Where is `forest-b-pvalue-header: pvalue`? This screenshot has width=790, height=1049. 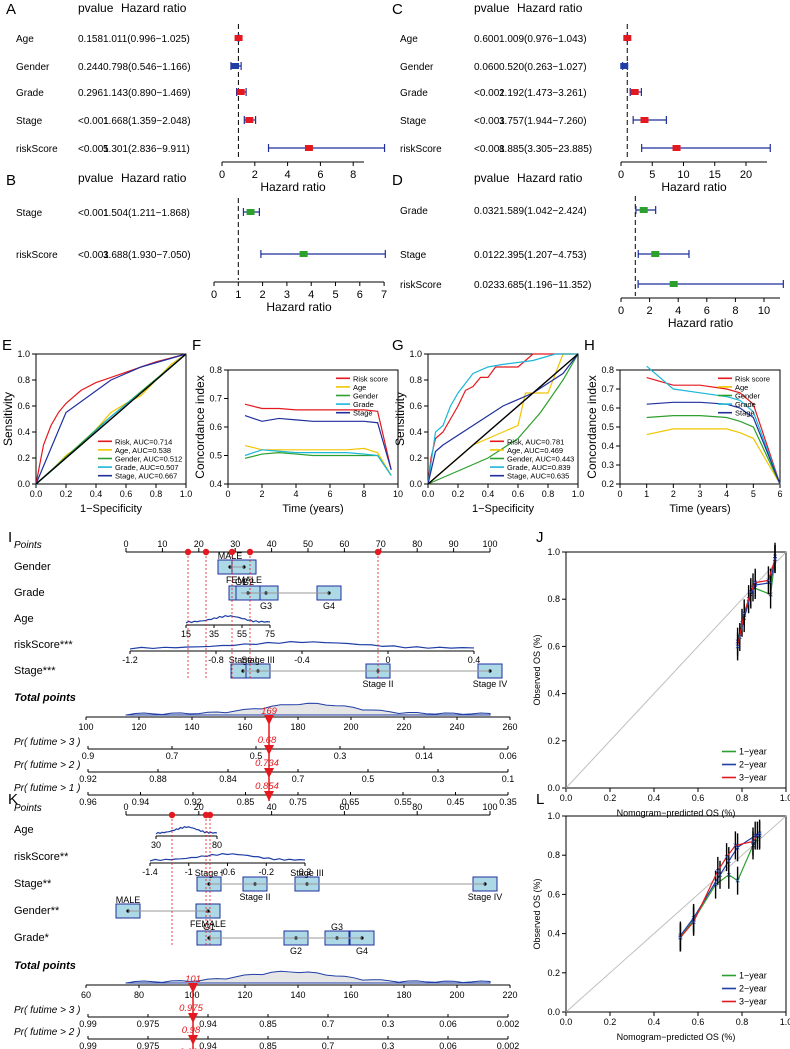 forest-b-pvalue-header: pvalue is located at coordinates (96, 178).